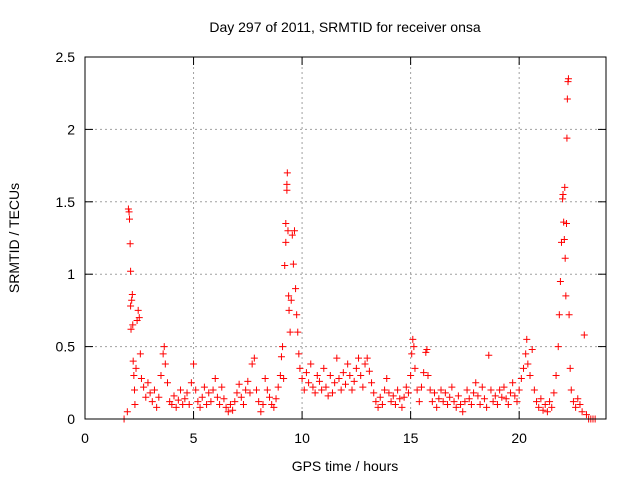 Image resolution: width=640 pixels, height=480 pixels. What do you see at coordinates (66, 347) in the screenshot?
I see `y-tick-label: 0.5` at bounding box center [66, 347].